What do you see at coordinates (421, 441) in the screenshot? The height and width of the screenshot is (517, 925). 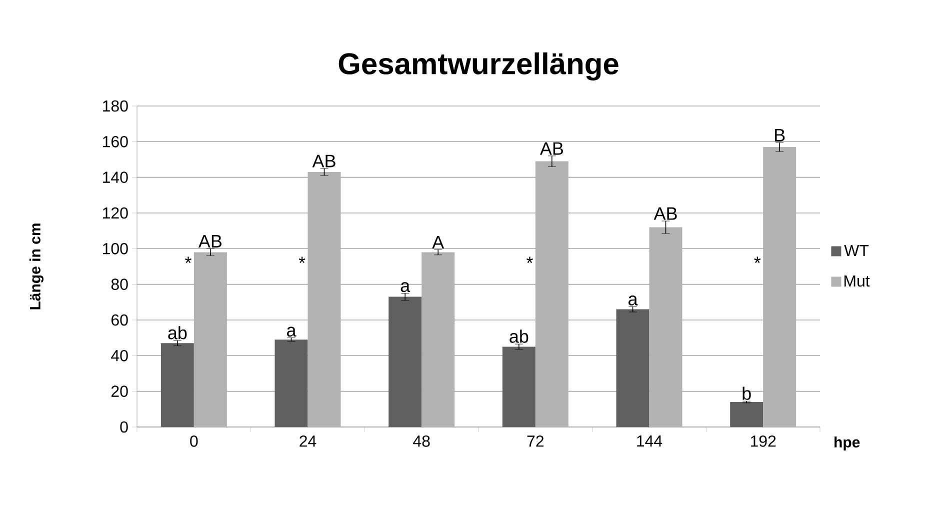 I see `x-tick-label: 48` at bounding box center [421, 441].